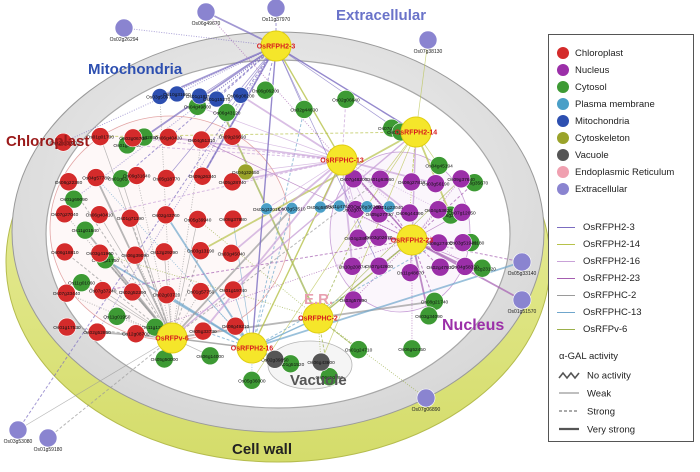 The image size is (700, 472). What do you see at coordinates (339, 206) in the screenshot?
I see `node-os11g47620: Os11g47620` at bounding box center [339, 206].